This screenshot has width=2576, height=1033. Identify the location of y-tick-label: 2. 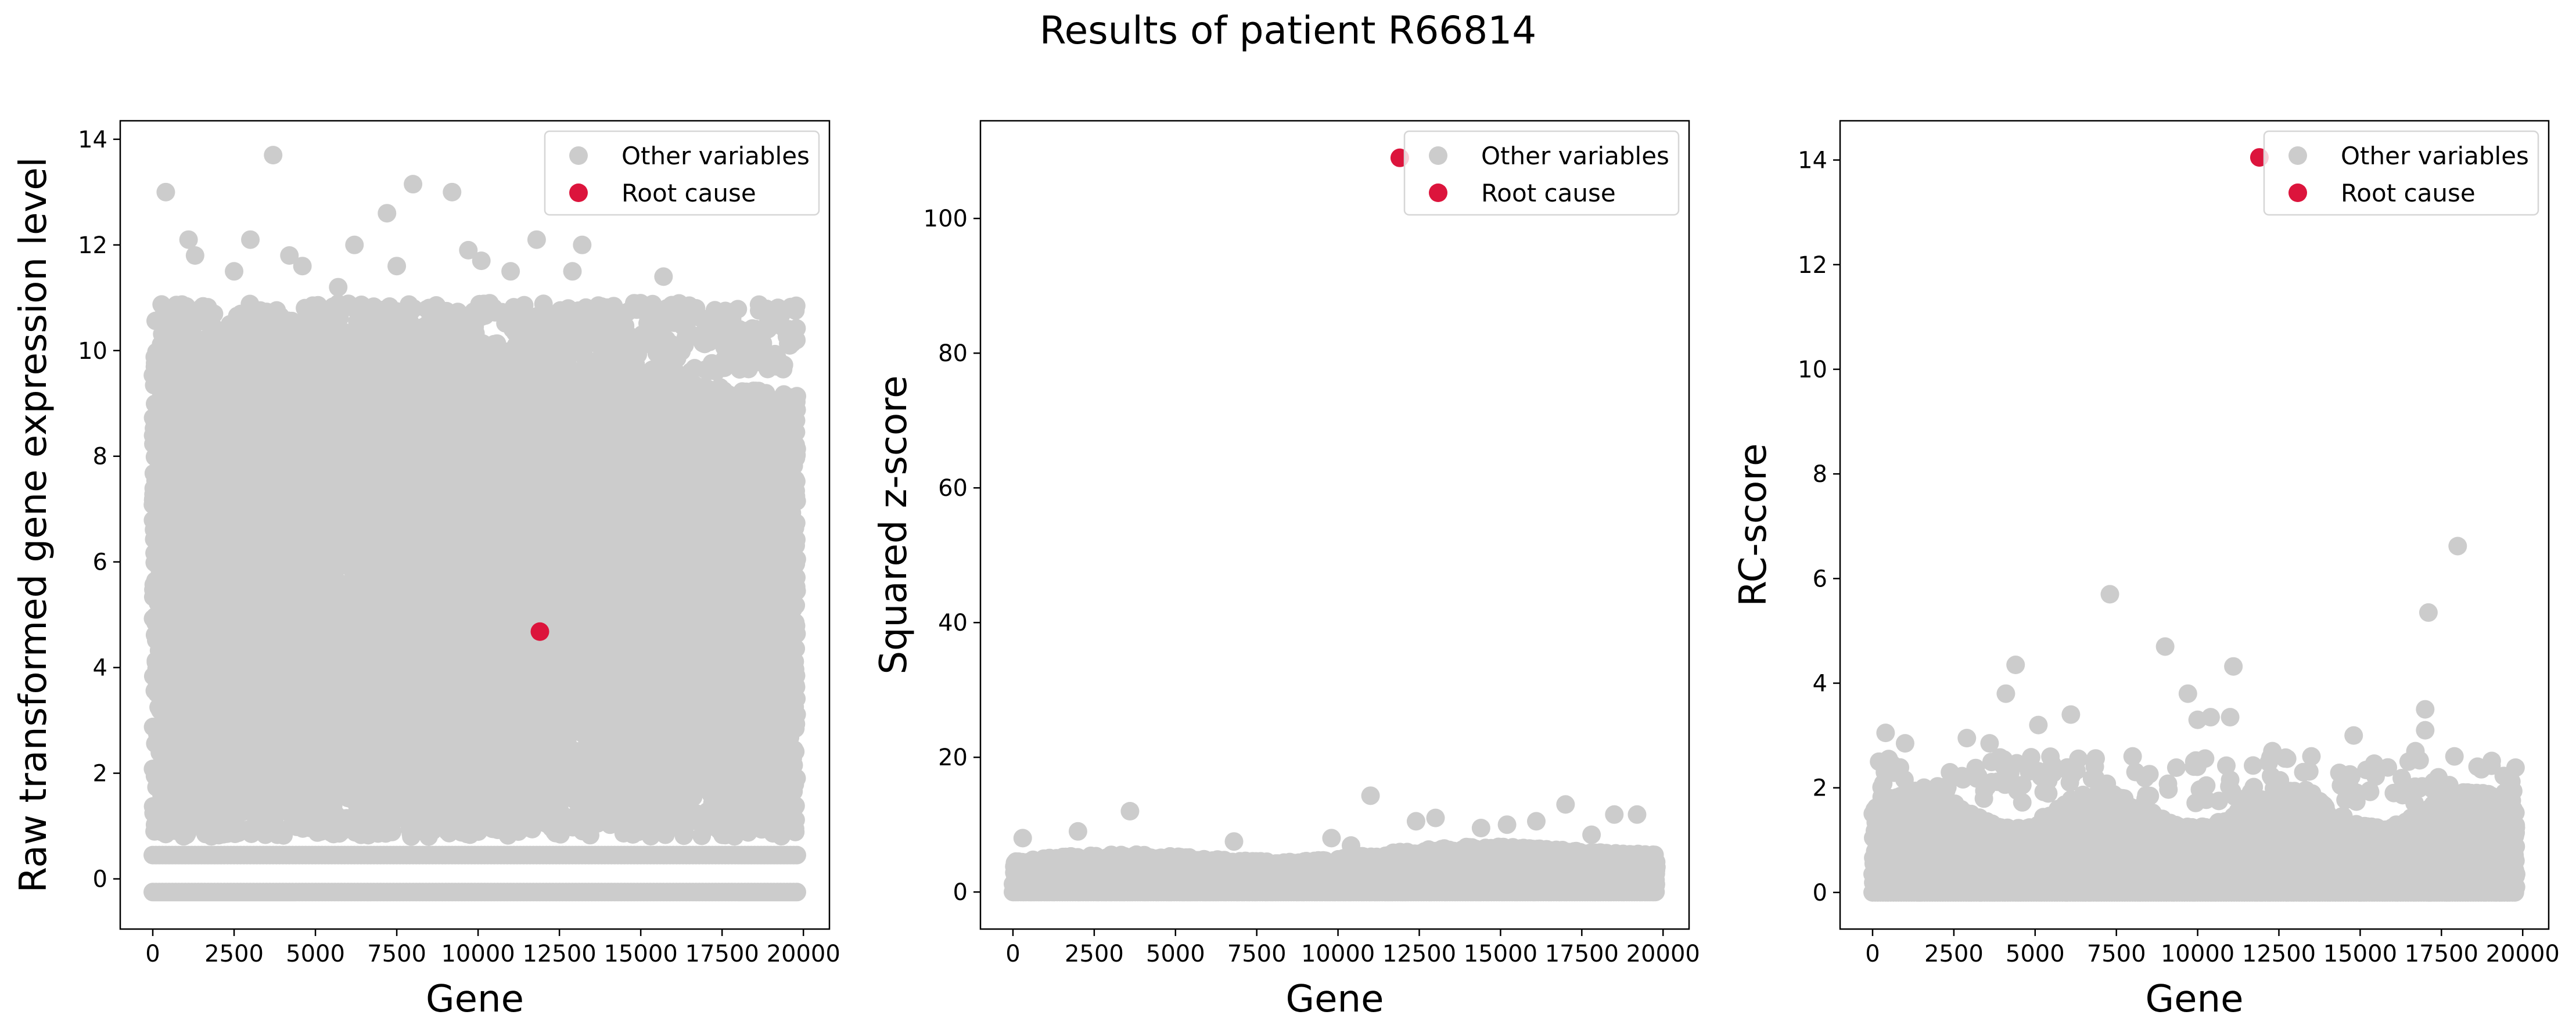
(1820, 788).